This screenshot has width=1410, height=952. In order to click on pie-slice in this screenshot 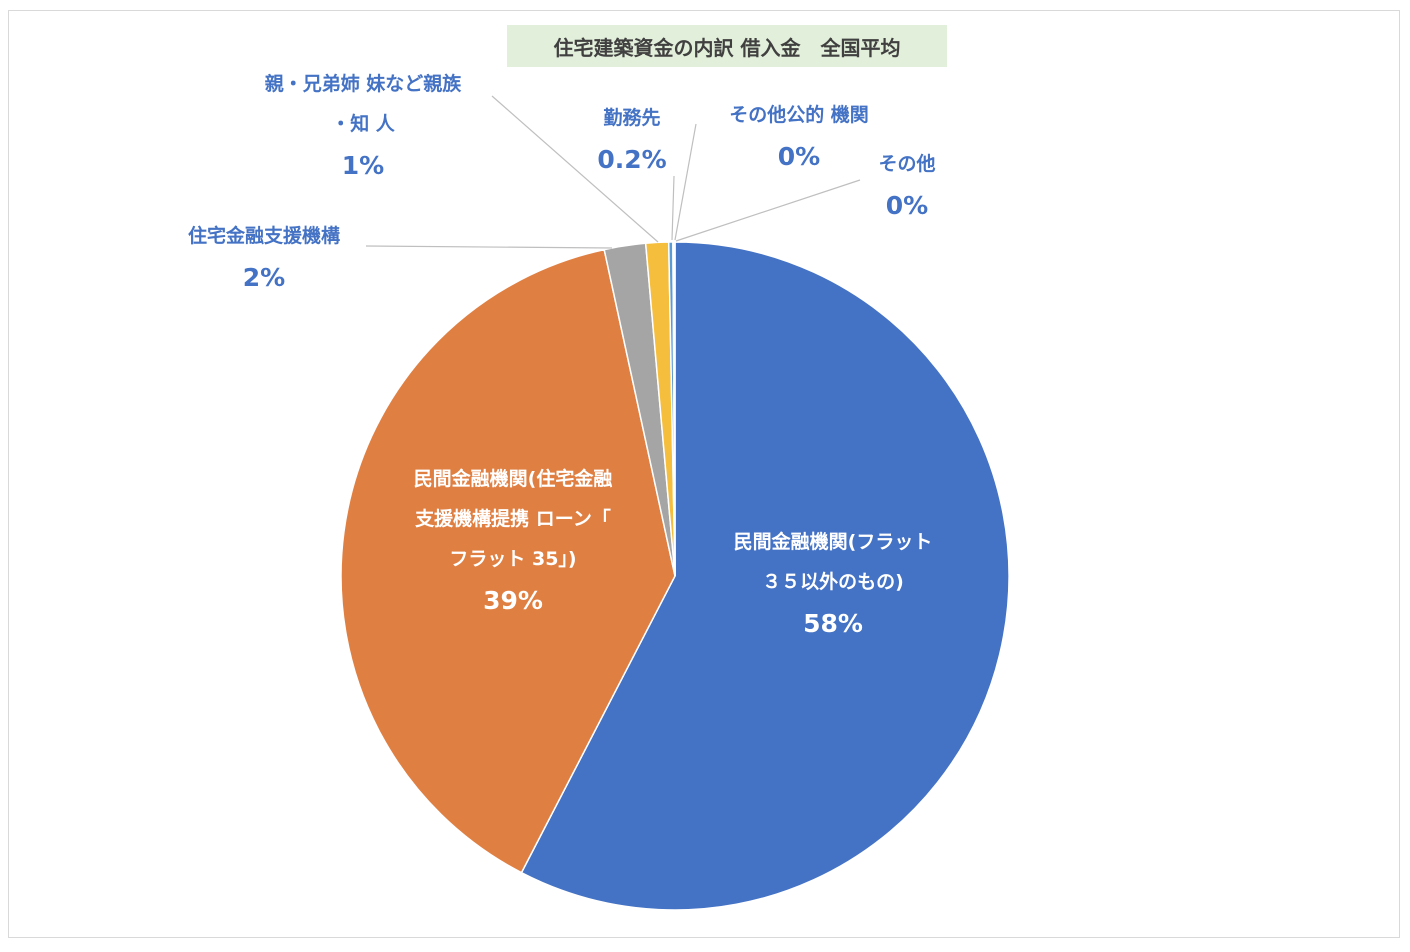, I will do `click(674, 409)`.